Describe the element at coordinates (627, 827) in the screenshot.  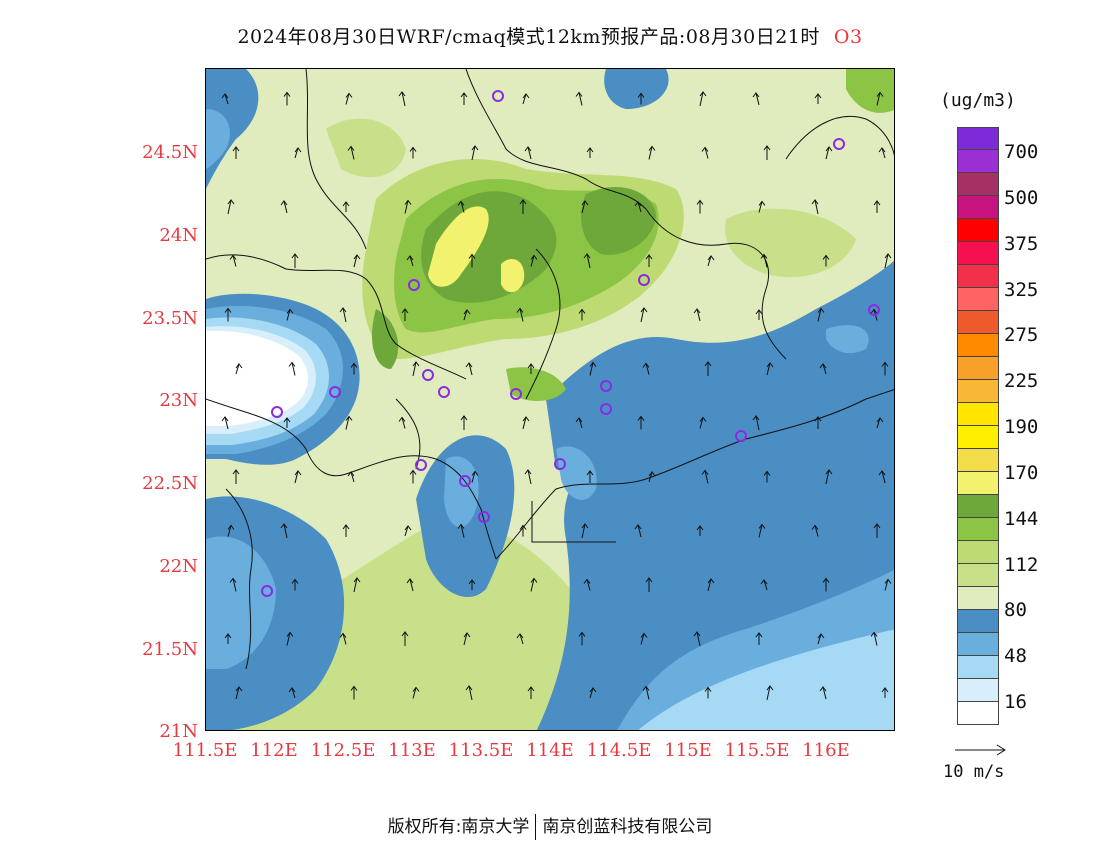
I see `copyright-right: 南京创蓝科技有限公司` at that location.